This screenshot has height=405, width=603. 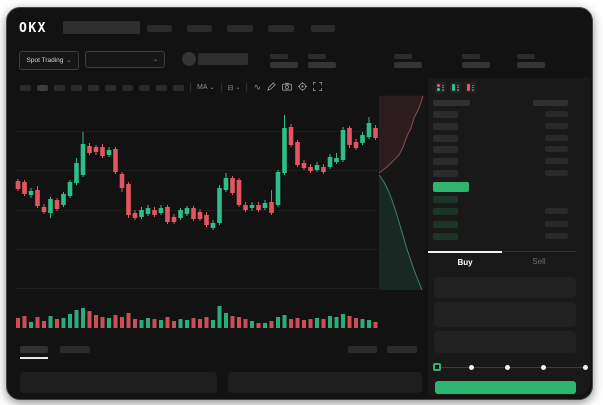 What do you see at coordinates (223, 59) in the screenshot?
I see `pair-name-placeholder` at bounding box center [223, 59].